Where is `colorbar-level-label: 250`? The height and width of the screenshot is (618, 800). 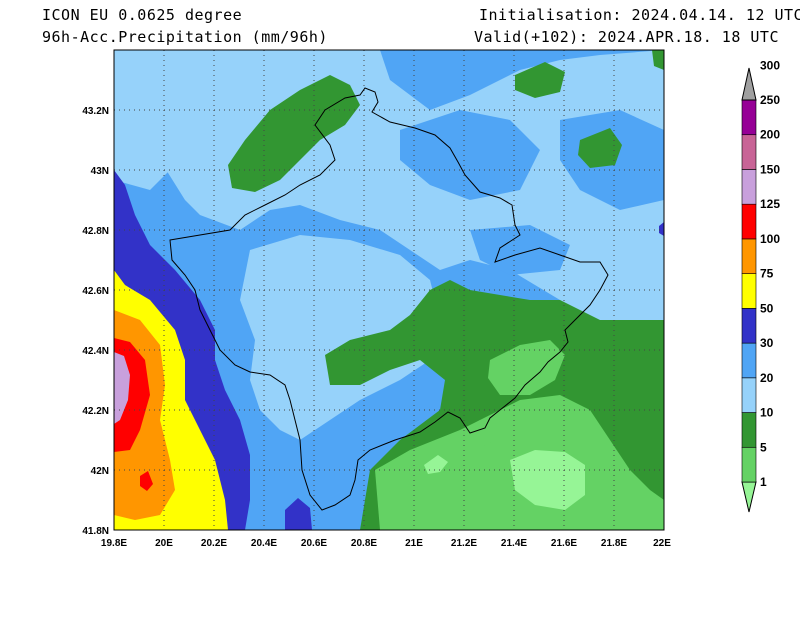
colorbar-level-label: 250 is located at coordinates (770, 100).